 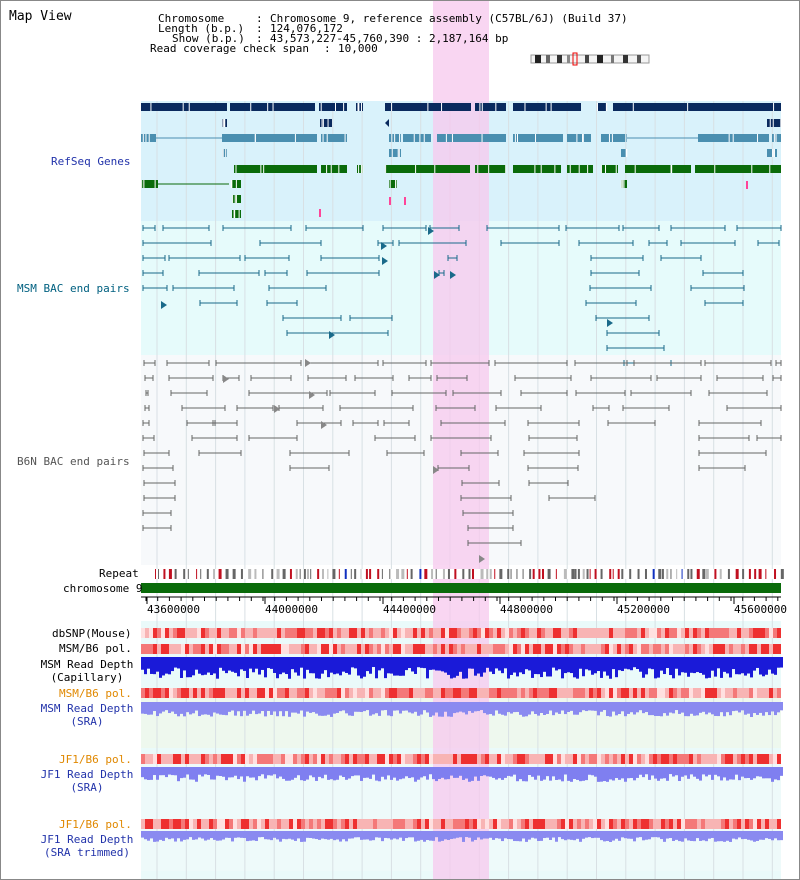 What do you see at coordinates (73, 288) in the screenshot?
I see `track-label-msm-bac: MSM BAC end pairs` at bounding box center [73, 288].